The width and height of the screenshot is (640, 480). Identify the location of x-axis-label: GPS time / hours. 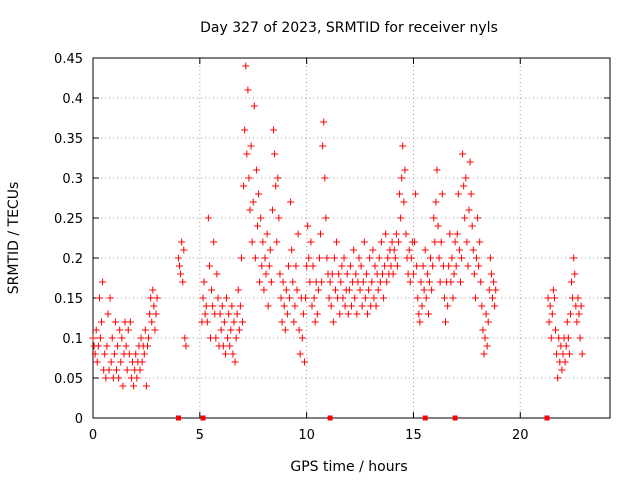
(348, 467).